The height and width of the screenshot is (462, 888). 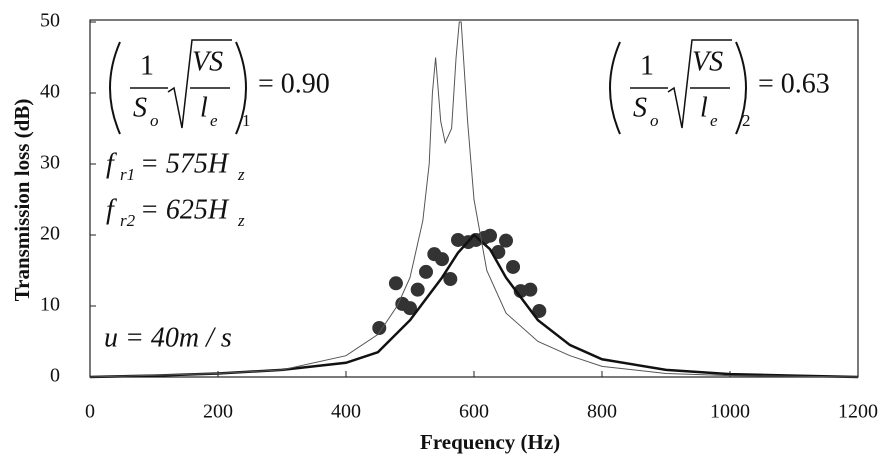 I want to click on formula: 1 S o VS l e 1 = 0.90, so click(x=219, y=87).